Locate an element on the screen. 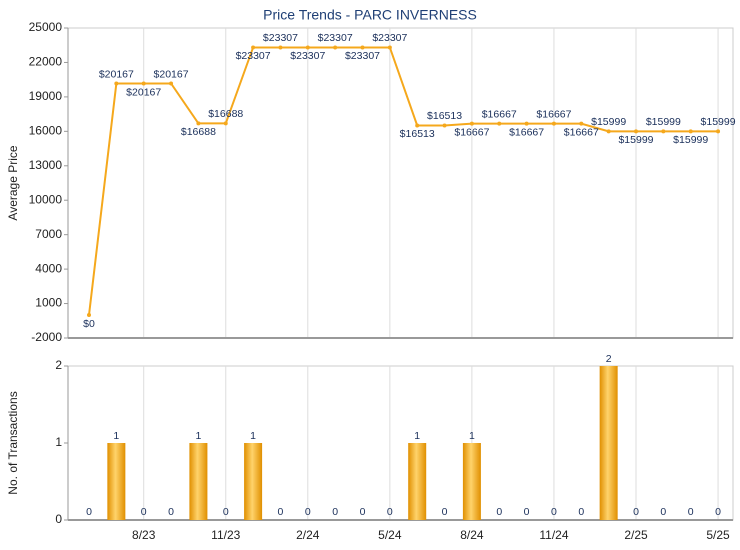 This screenshot has height=550, width=740. chart-title: Price Trends - PARC INVERNESS is located at coordinates (370, 15).